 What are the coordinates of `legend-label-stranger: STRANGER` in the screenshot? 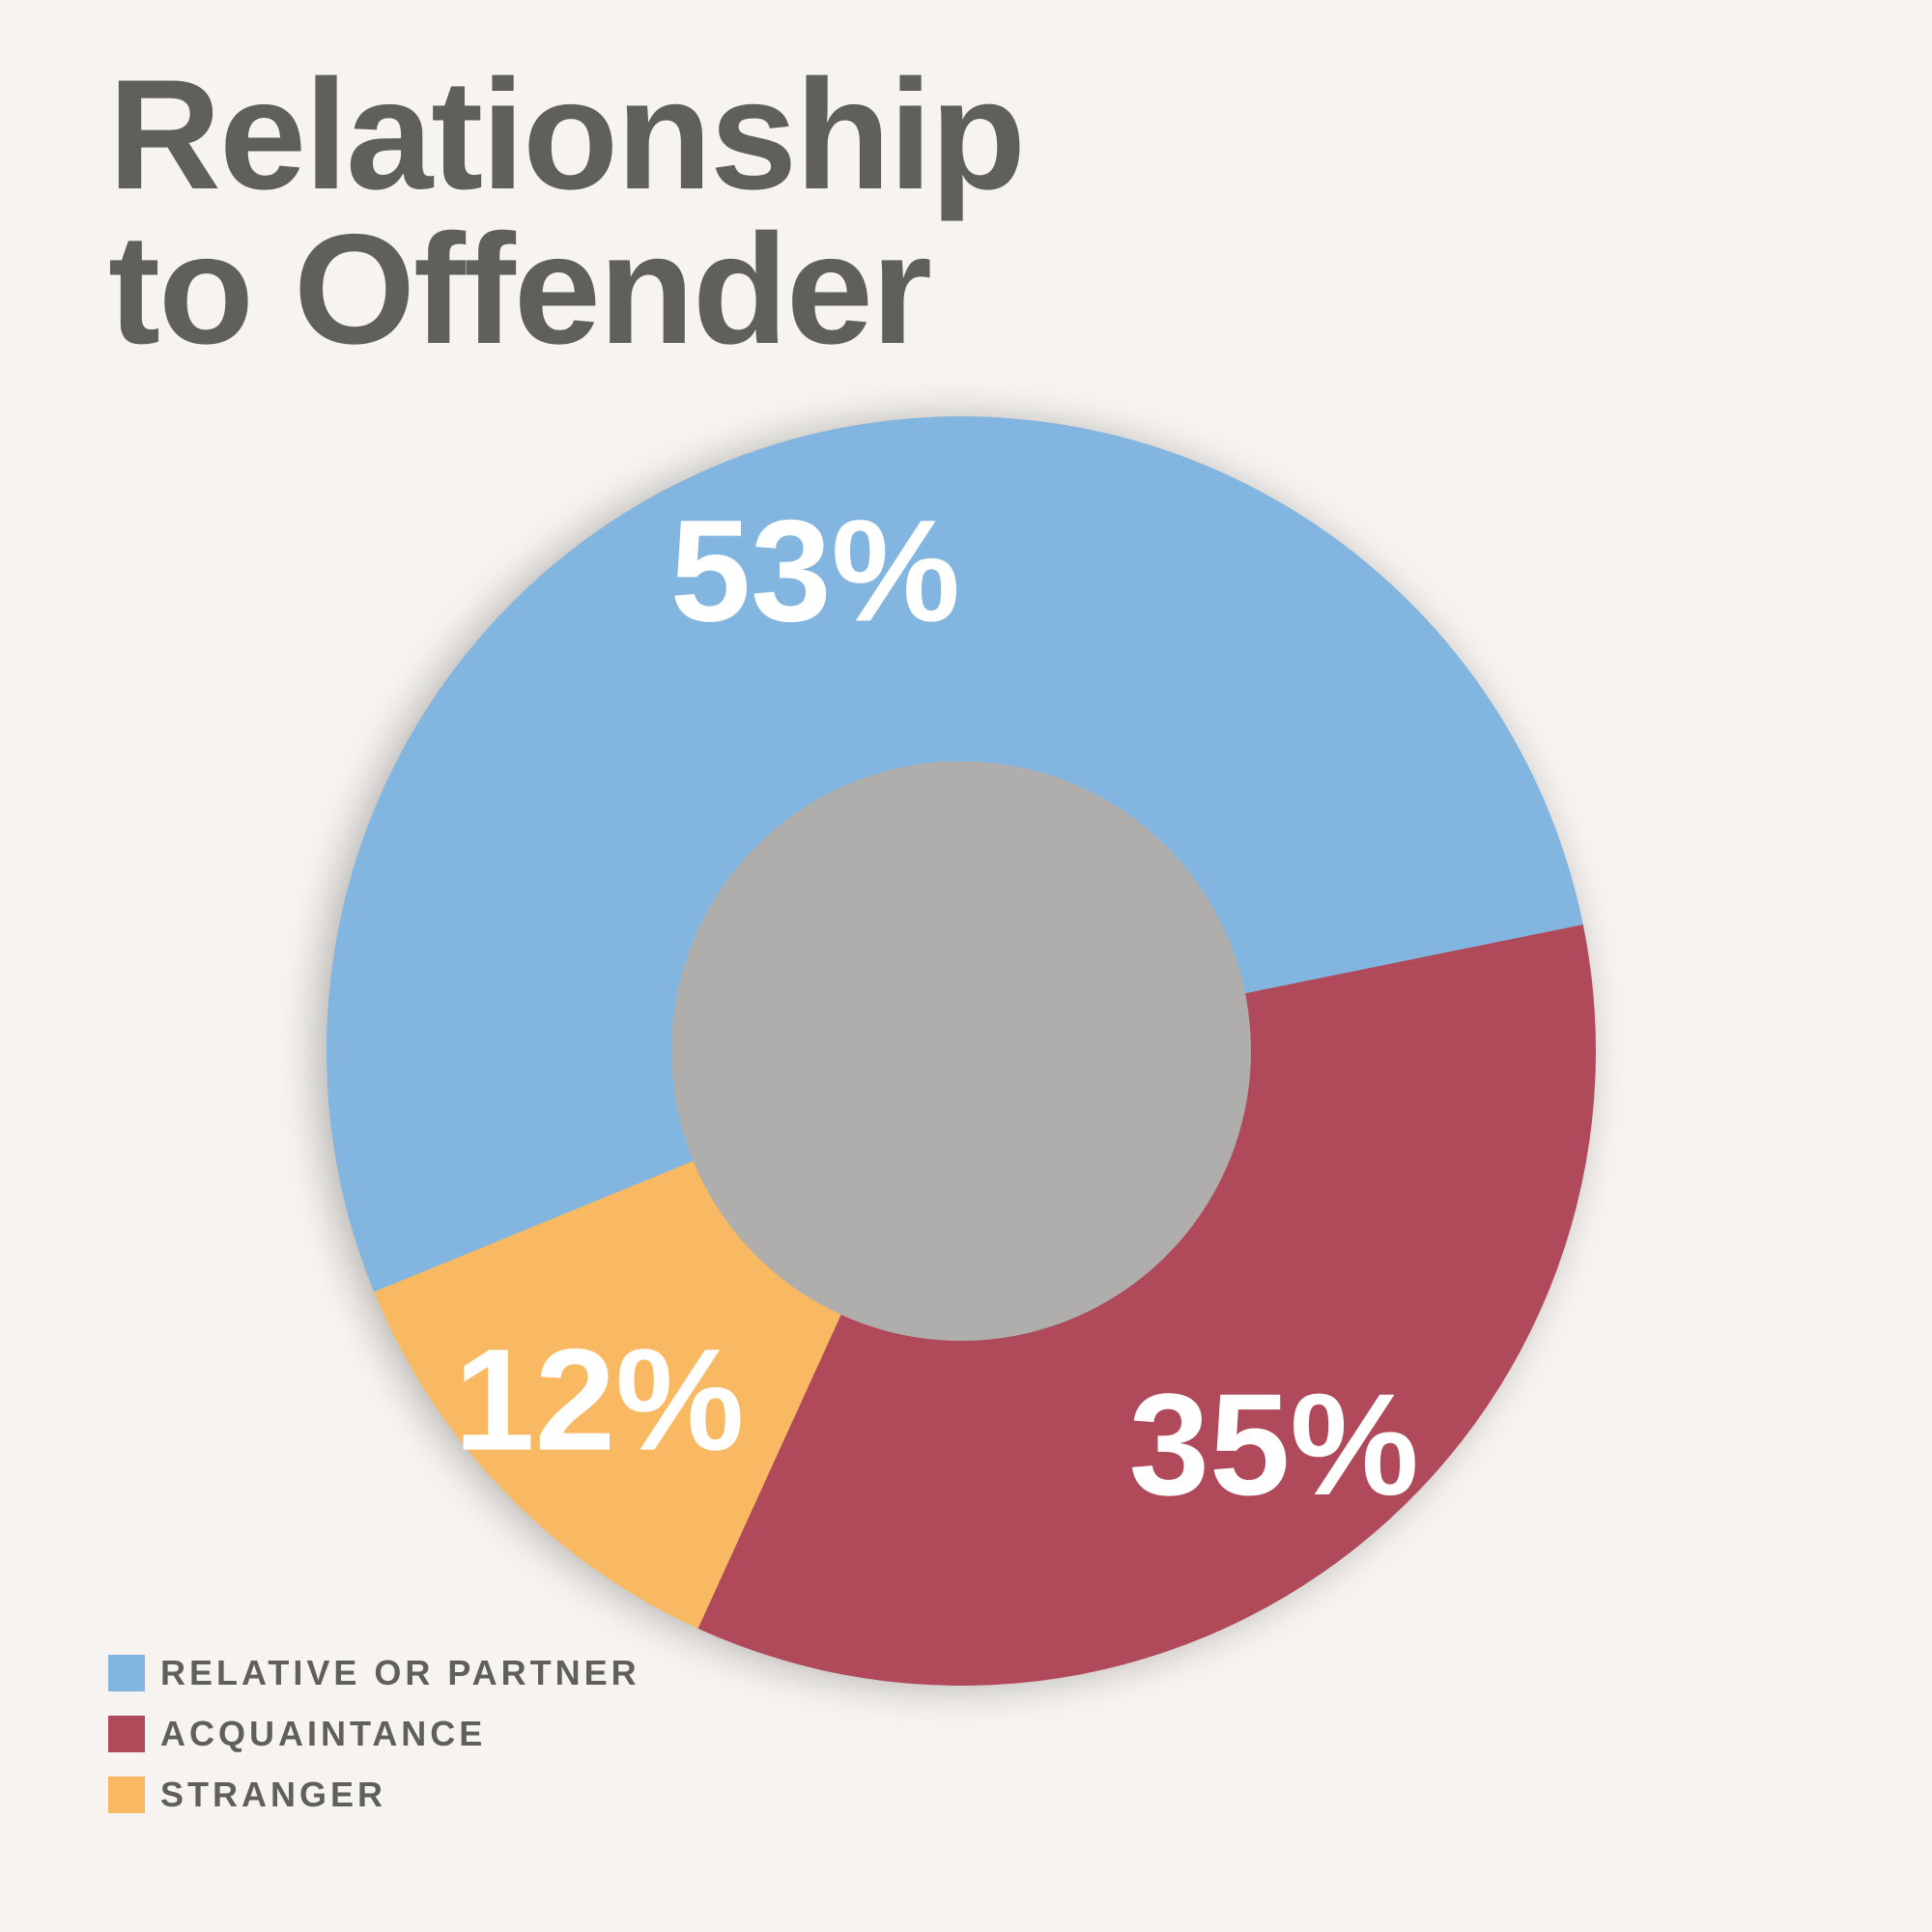 It's located at (273, 1794).